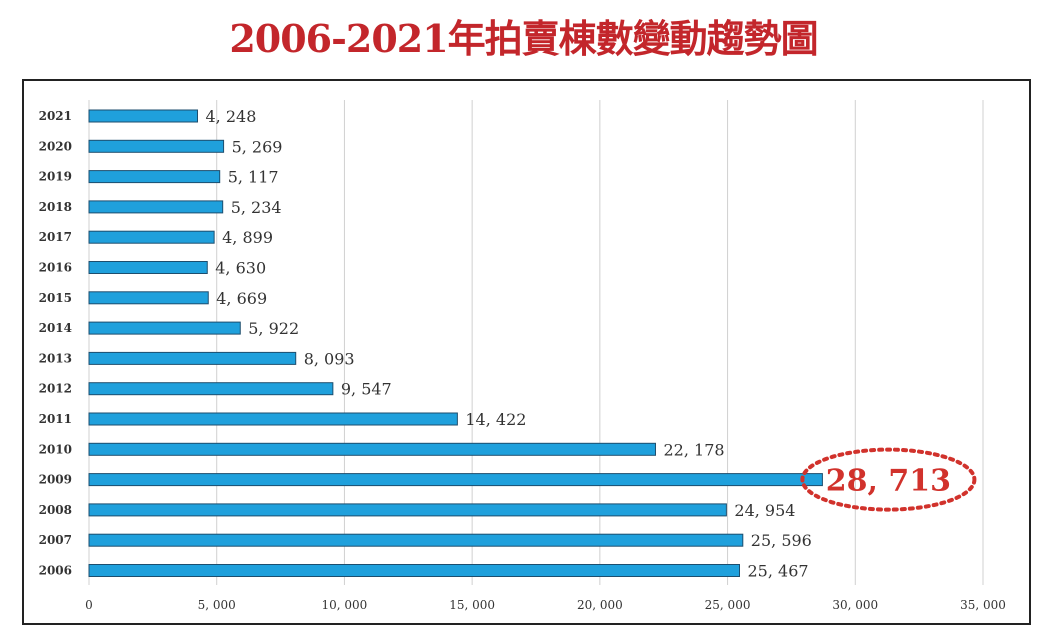  Describe the element at coordinates (253, 177) in the screenshot. I see `data-label: 5, 117` at that location.